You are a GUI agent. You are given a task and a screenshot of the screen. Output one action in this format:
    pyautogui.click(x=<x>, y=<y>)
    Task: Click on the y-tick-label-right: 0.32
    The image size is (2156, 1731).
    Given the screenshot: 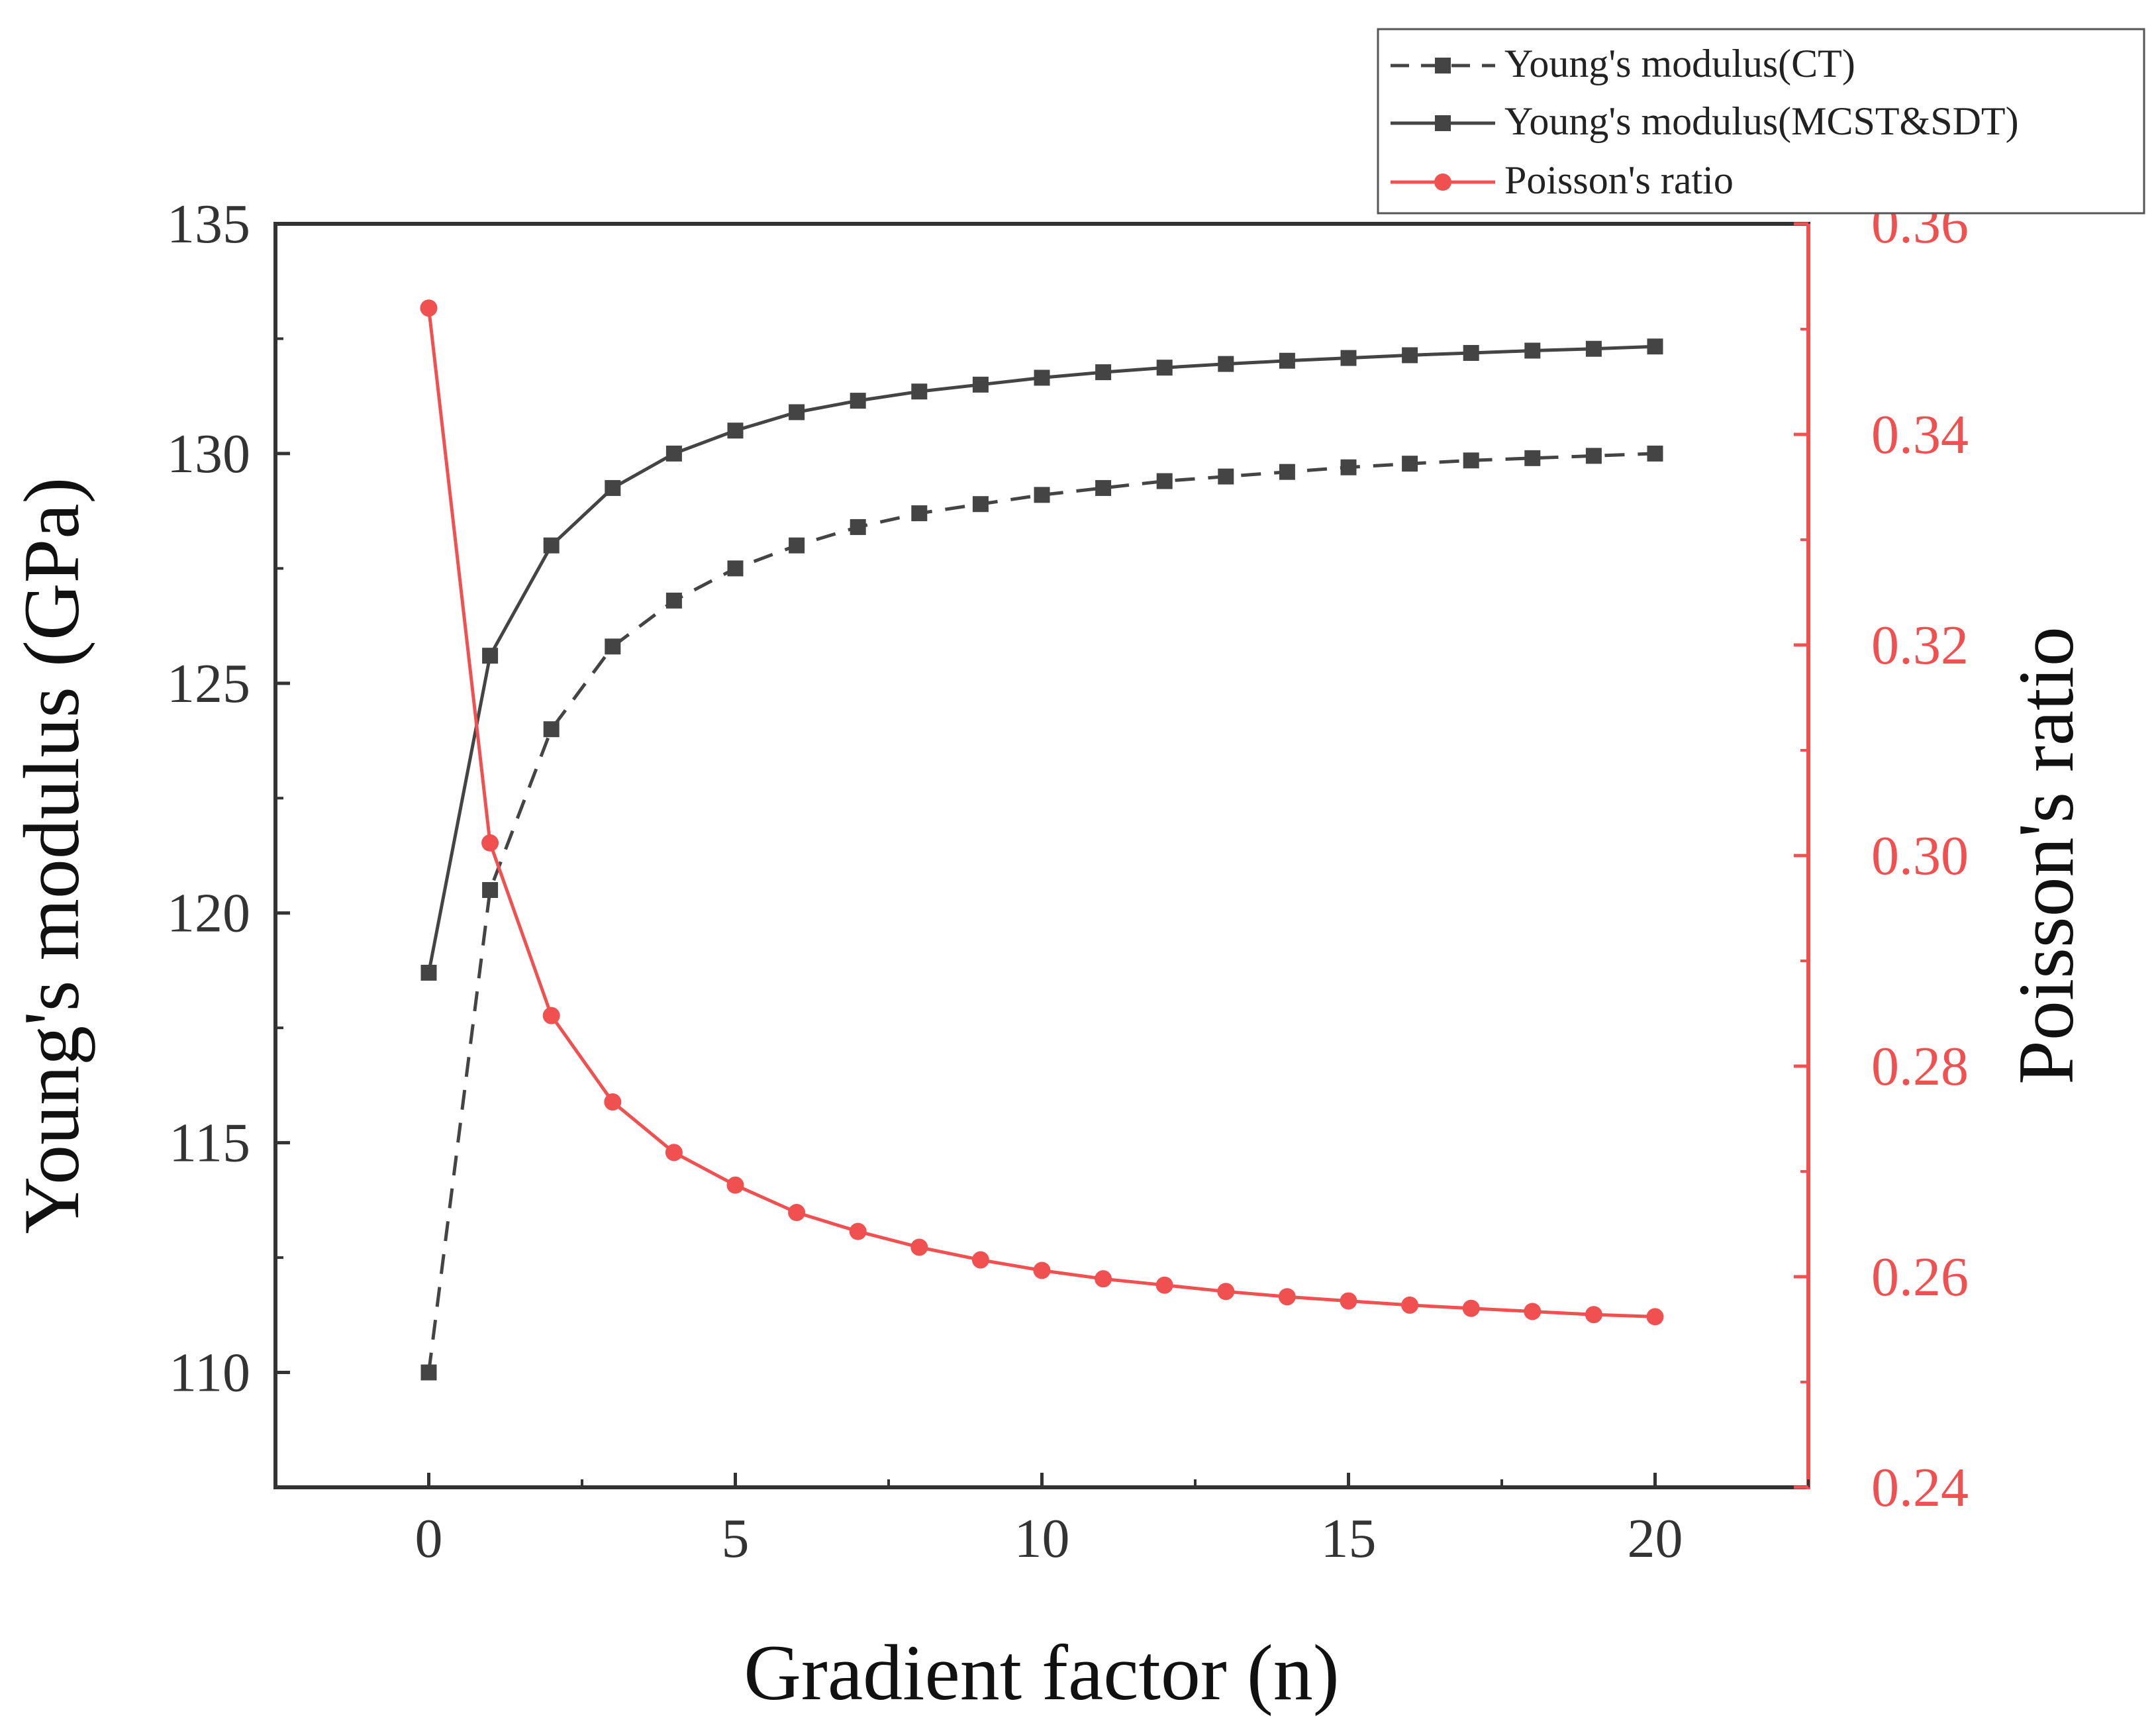 What is the action you would take?
    pyautogui.click(x=1920, y=645)
    